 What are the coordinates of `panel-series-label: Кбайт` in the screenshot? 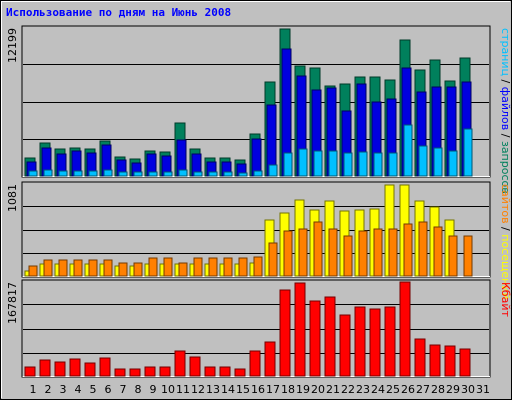 It's located at (505, 299).